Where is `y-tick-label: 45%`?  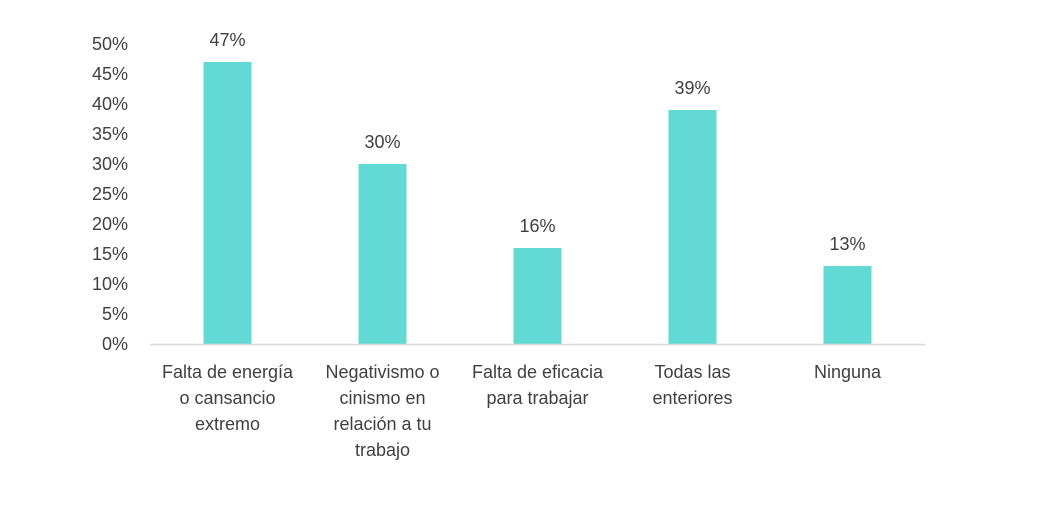 y-tick-label: 45% is located at coordinates (110, 74).